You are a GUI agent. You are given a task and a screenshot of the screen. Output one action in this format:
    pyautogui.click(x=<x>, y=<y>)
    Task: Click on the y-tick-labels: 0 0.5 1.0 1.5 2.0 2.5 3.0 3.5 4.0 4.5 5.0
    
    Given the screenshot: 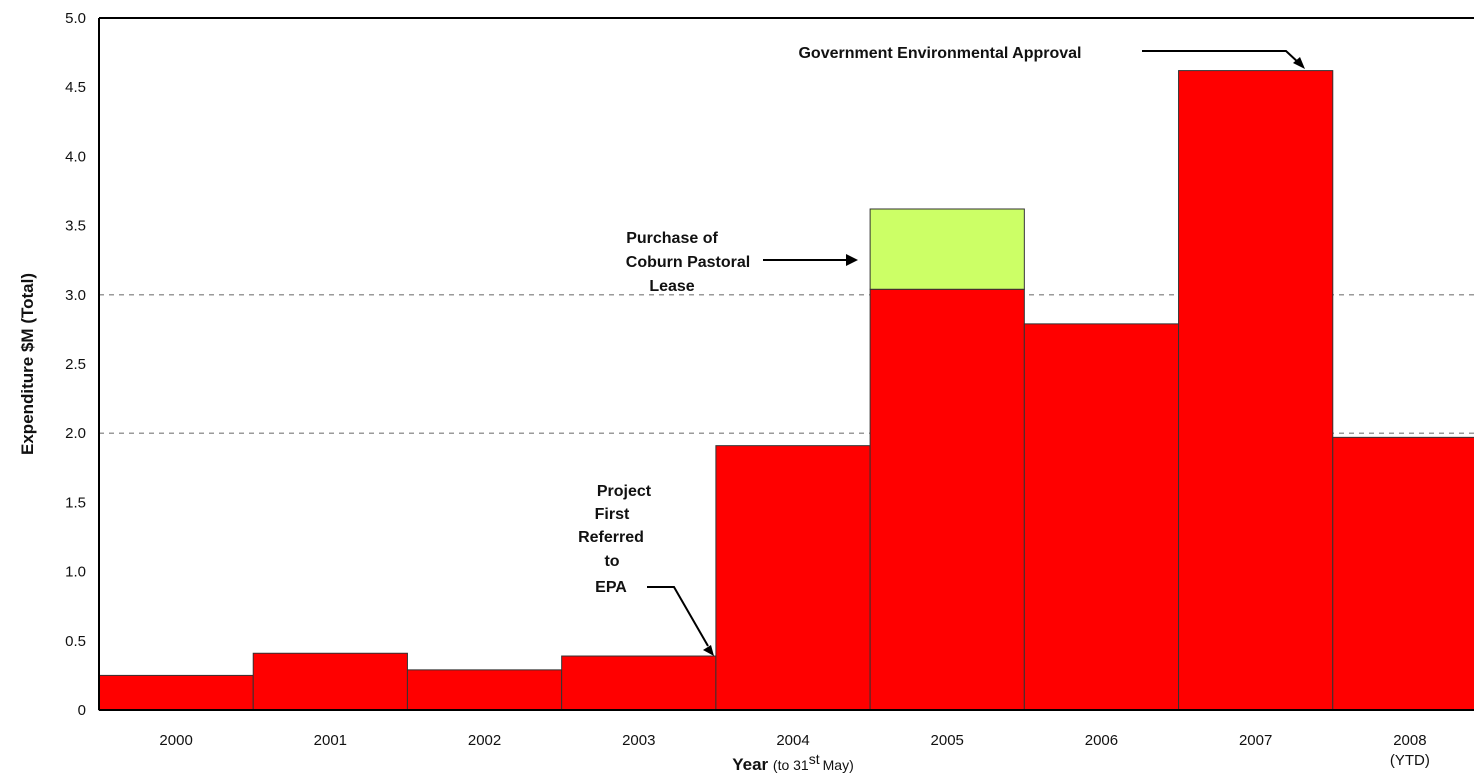 What is the action you would take?
    pyautogui.click(x=75, y=364)
    